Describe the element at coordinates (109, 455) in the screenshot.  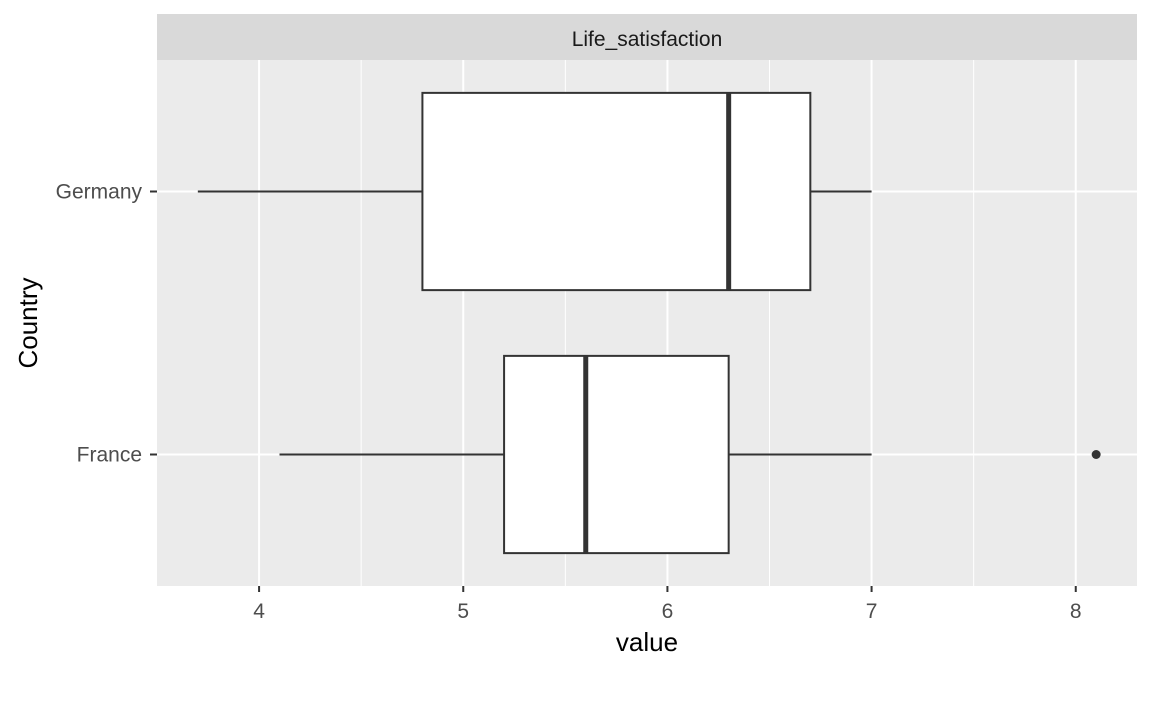
I see `y-tick-label: France` at that location.